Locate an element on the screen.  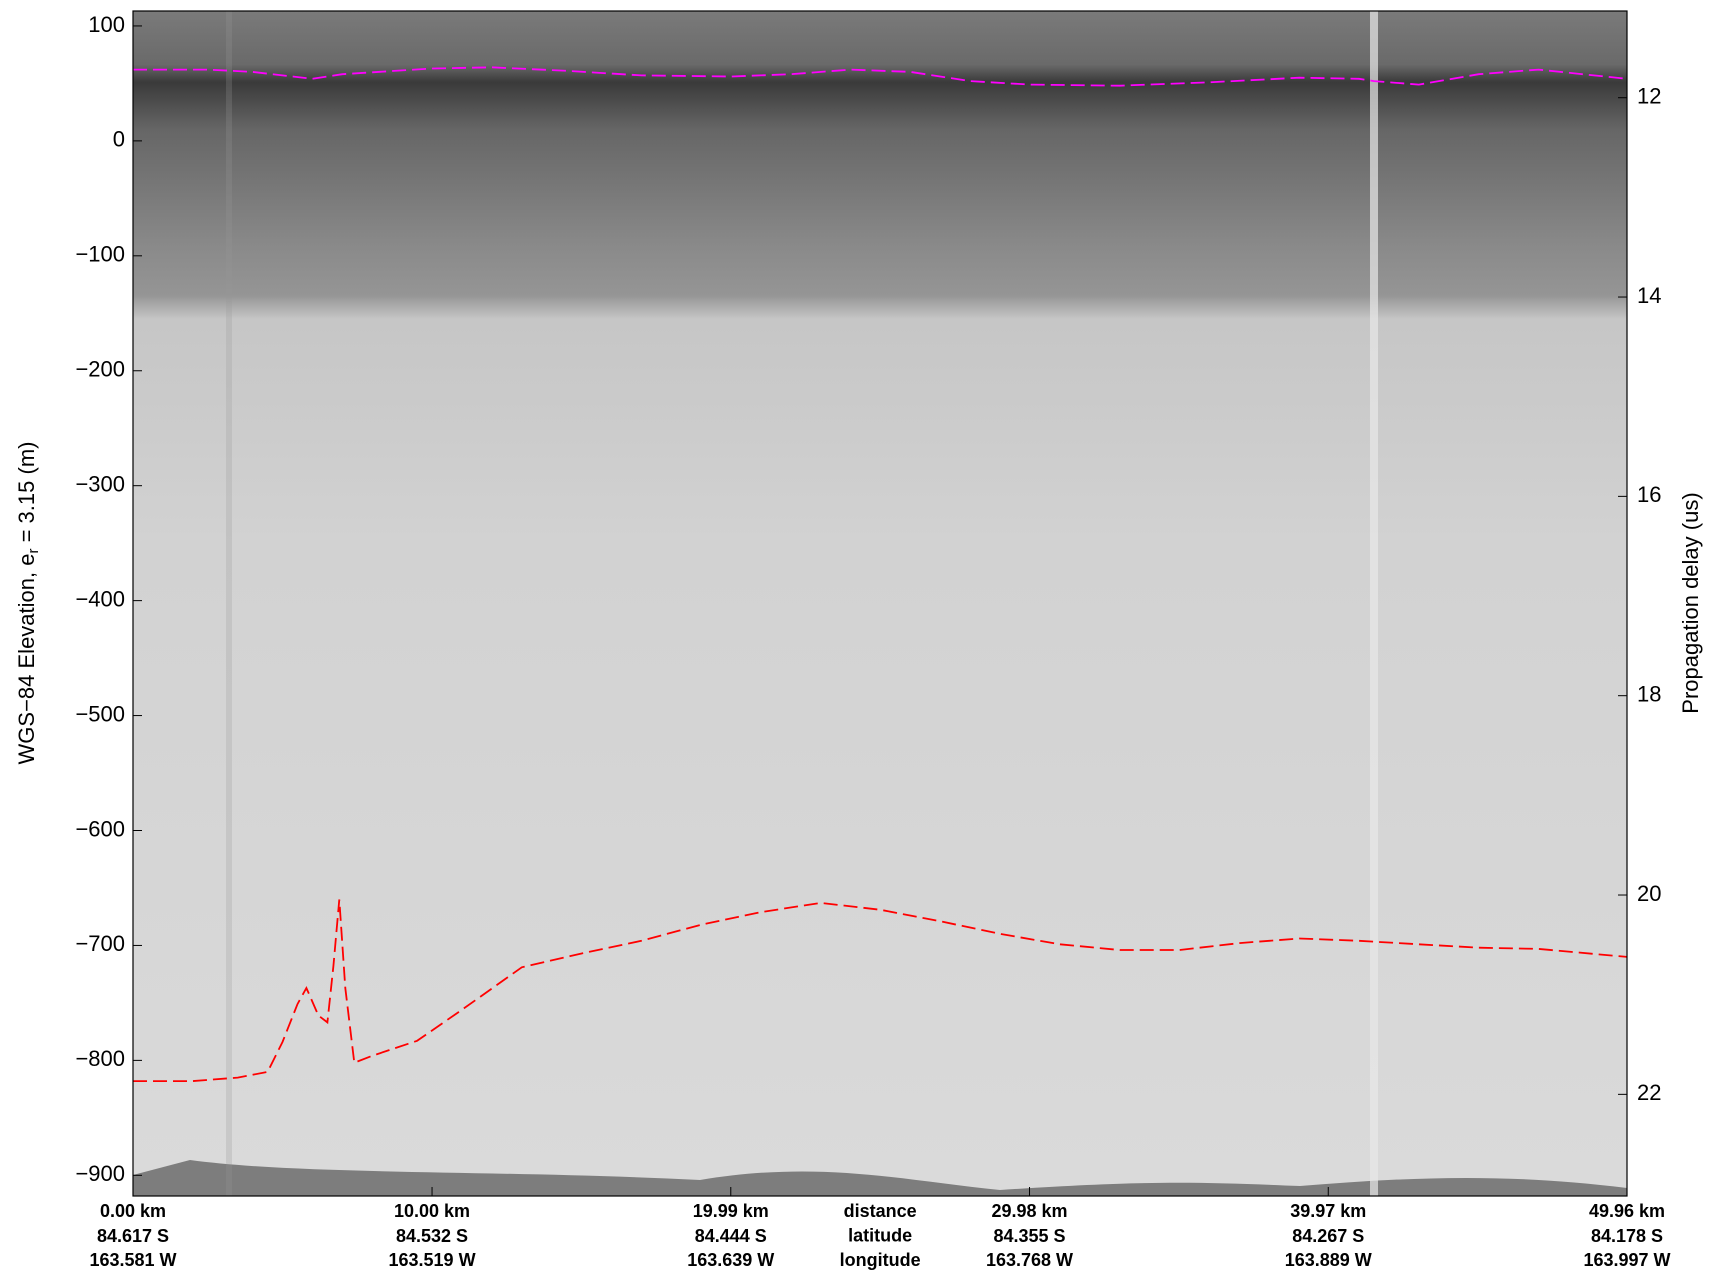
x-tick-latitude: 84.267 S is located at coordinates (1328, 1236).